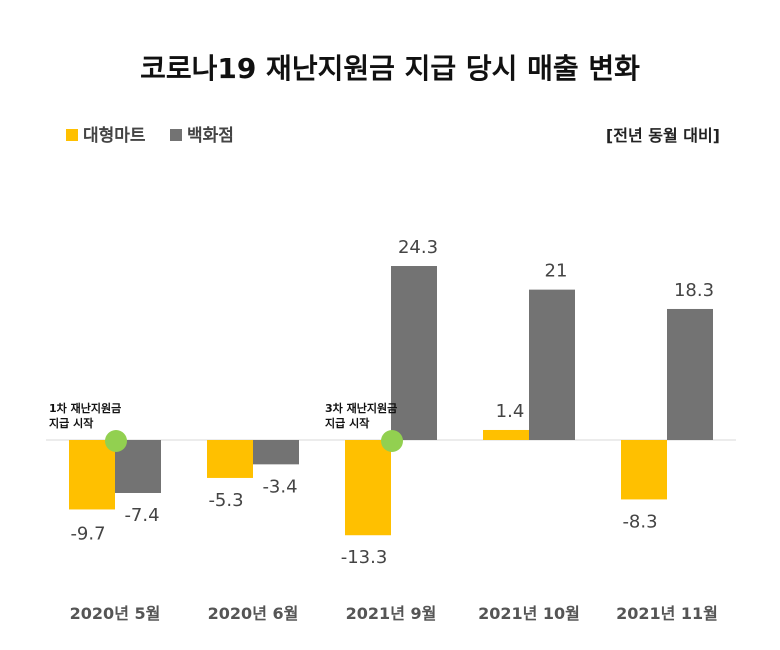  I want to click on category-label-3: 2021년 10월, so click(529, 613).